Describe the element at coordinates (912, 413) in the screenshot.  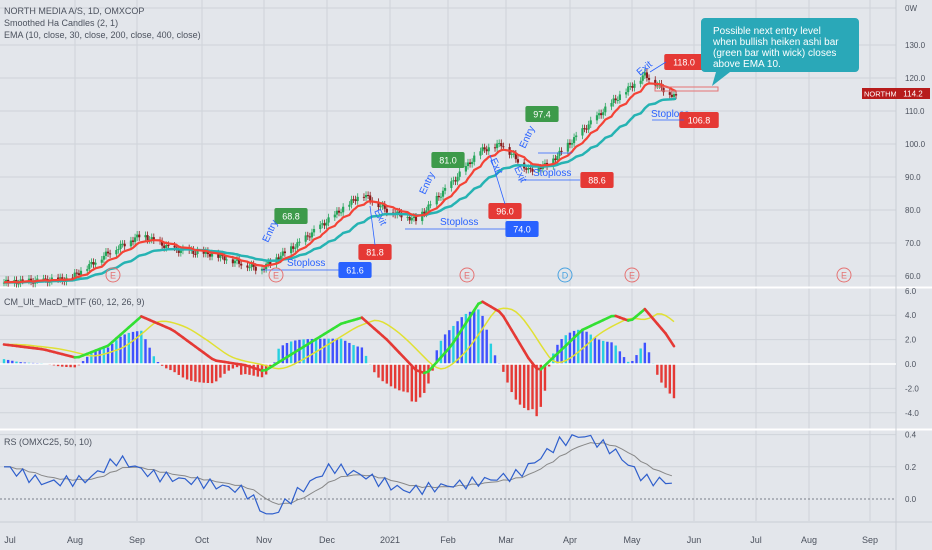
I see `macd-axis-tick: -4.0` at that location.